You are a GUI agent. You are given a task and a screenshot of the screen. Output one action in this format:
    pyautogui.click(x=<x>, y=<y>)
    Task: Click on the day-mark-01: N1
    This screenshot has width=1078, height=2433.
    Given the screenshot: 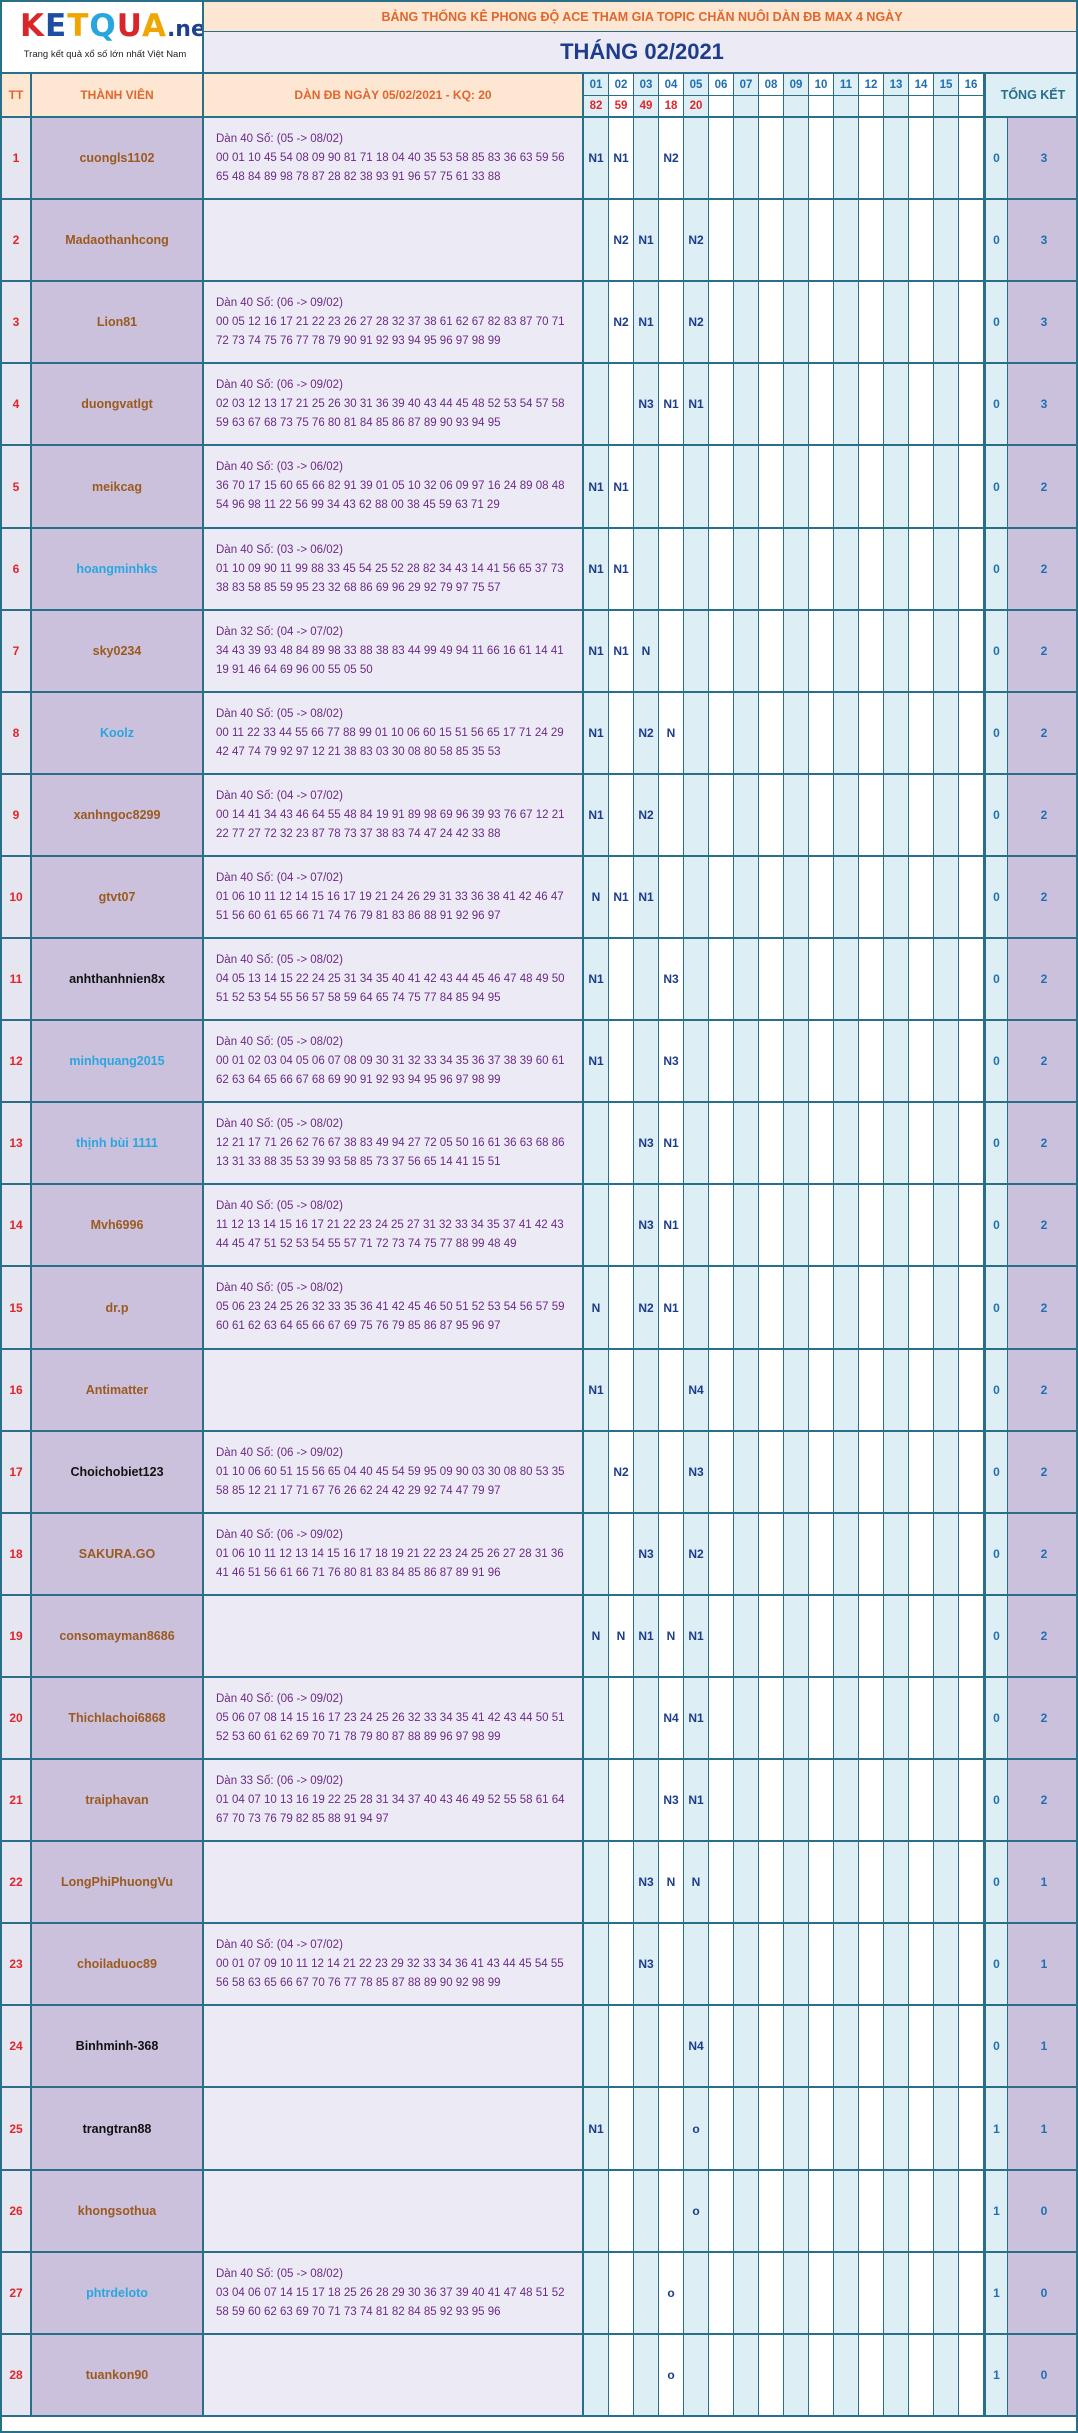 What is the action you would take?
    pyautogui.click(x=596, y=2129)
    